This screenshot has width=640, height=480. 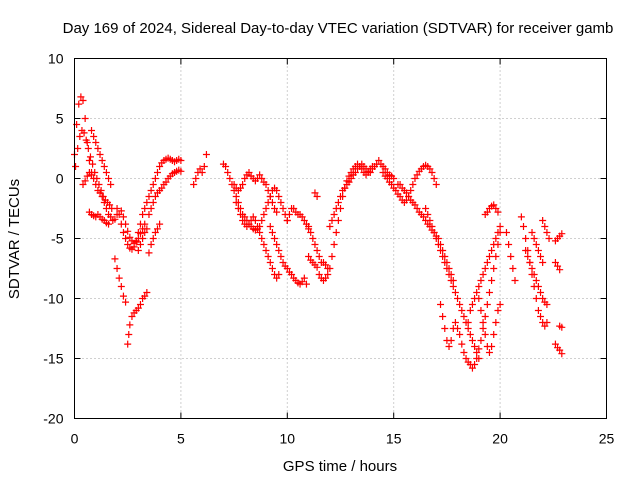 I want to click on x-tick-label: 20, so click(x=500, y=439).